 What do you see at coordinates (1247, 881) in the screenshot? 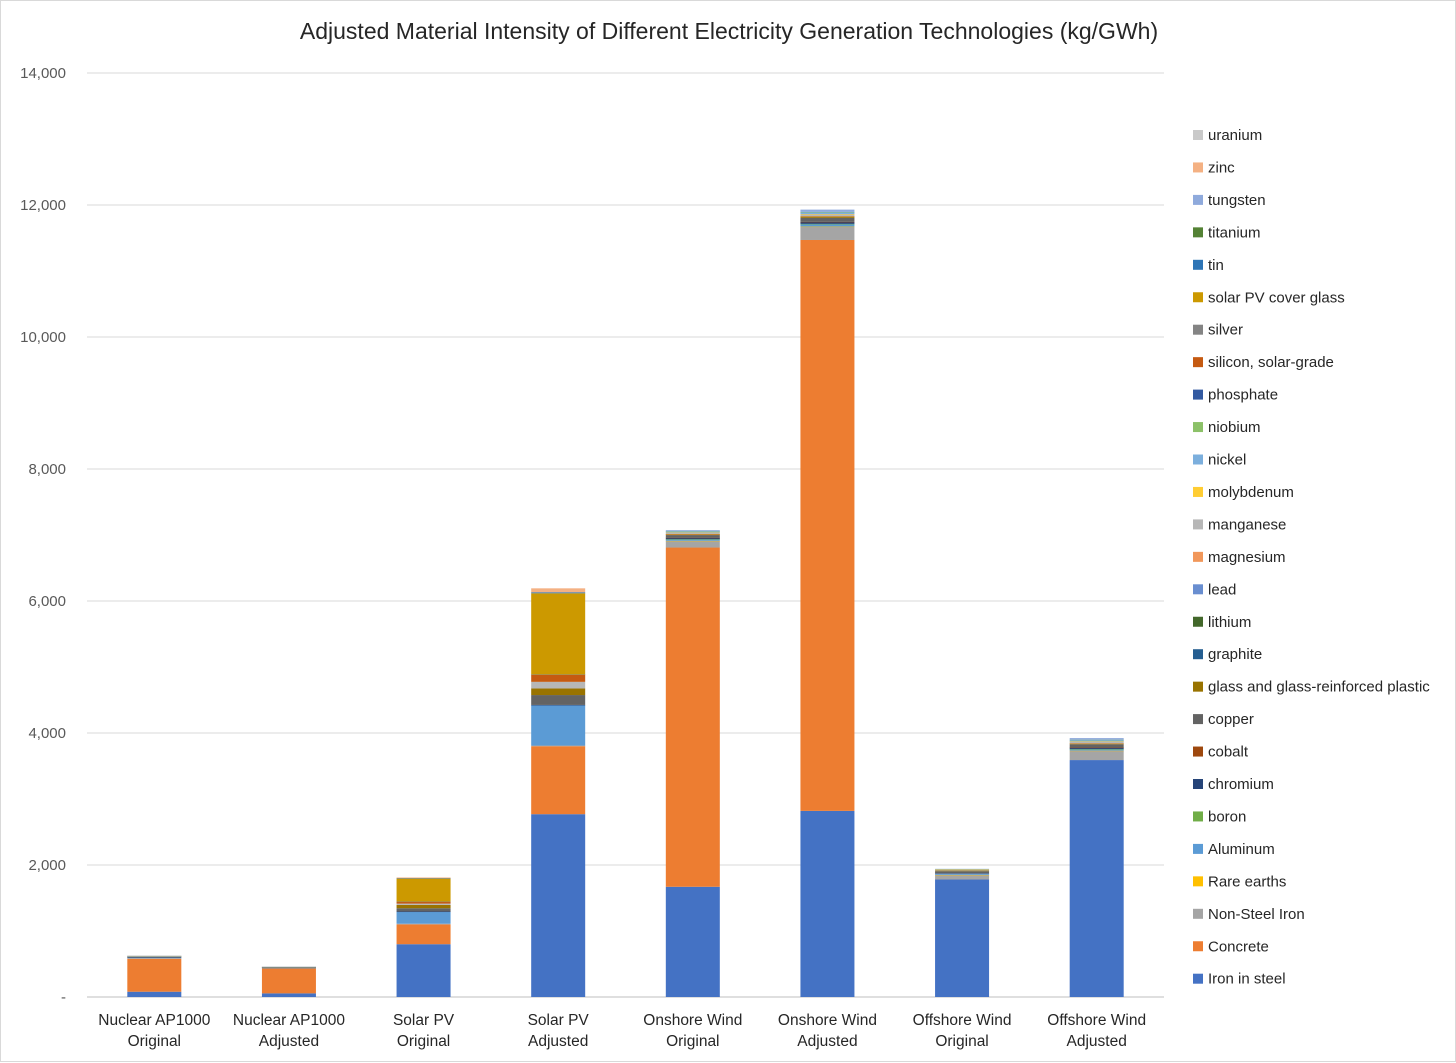
I see `legend-label: Rare earths` at bounding box center [1247, 881].